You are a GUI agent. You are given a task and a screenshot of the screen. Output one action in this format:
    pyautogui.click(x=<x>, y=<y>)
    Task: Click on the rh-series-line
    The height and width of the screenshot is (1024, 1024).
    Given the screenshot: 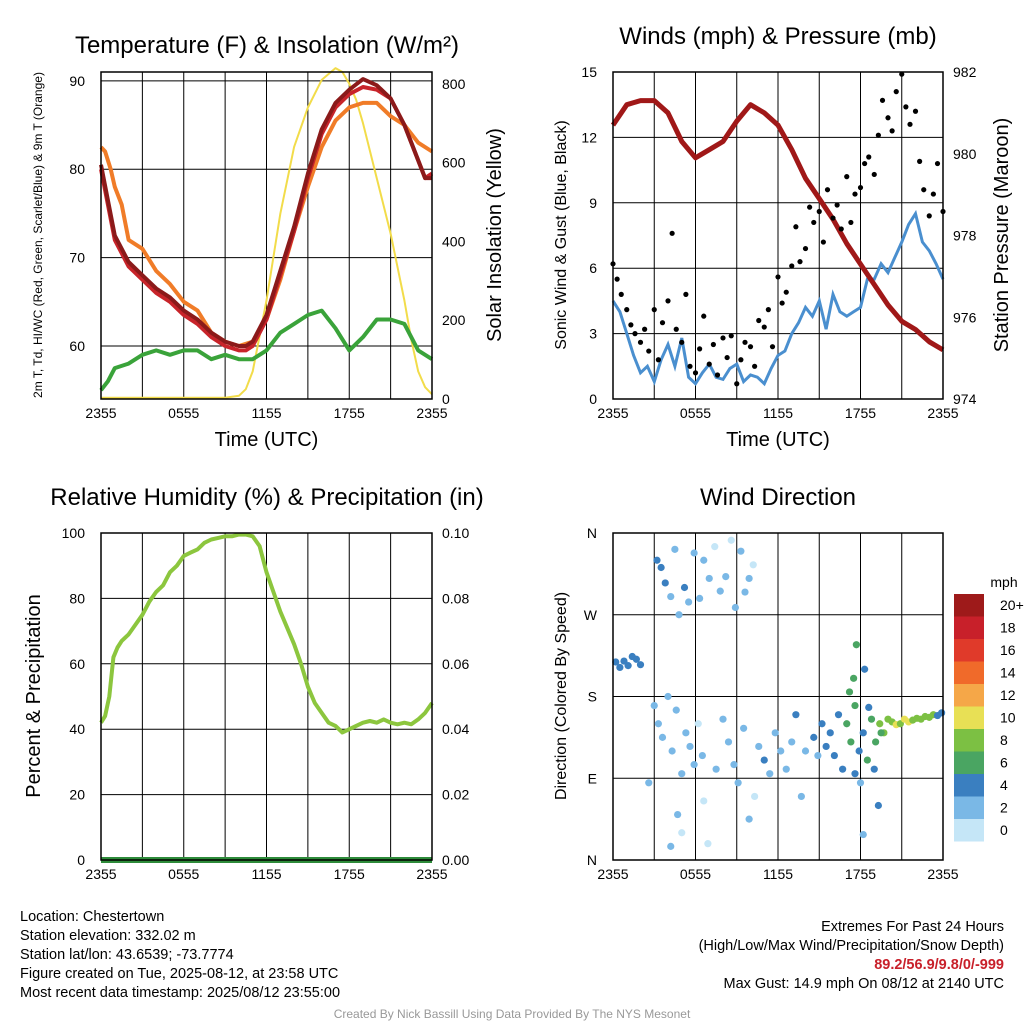 What is the action you would take?
    pyautogui.click(x=266, y=633)
    